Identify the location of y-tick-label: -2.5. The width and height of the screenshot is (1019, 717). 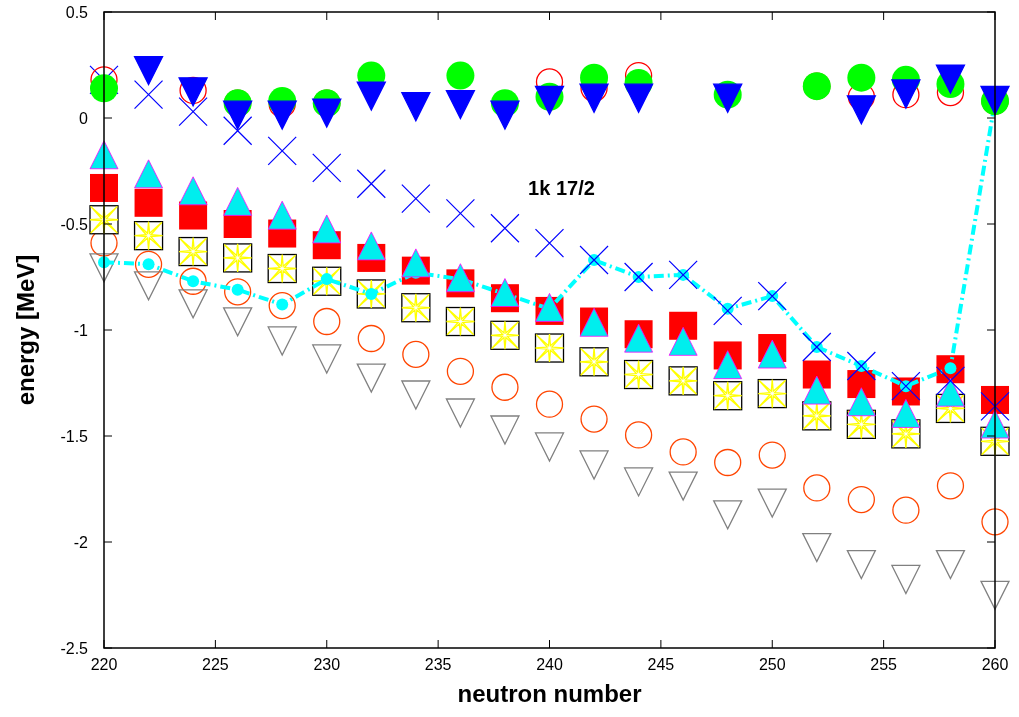
(74, 648).